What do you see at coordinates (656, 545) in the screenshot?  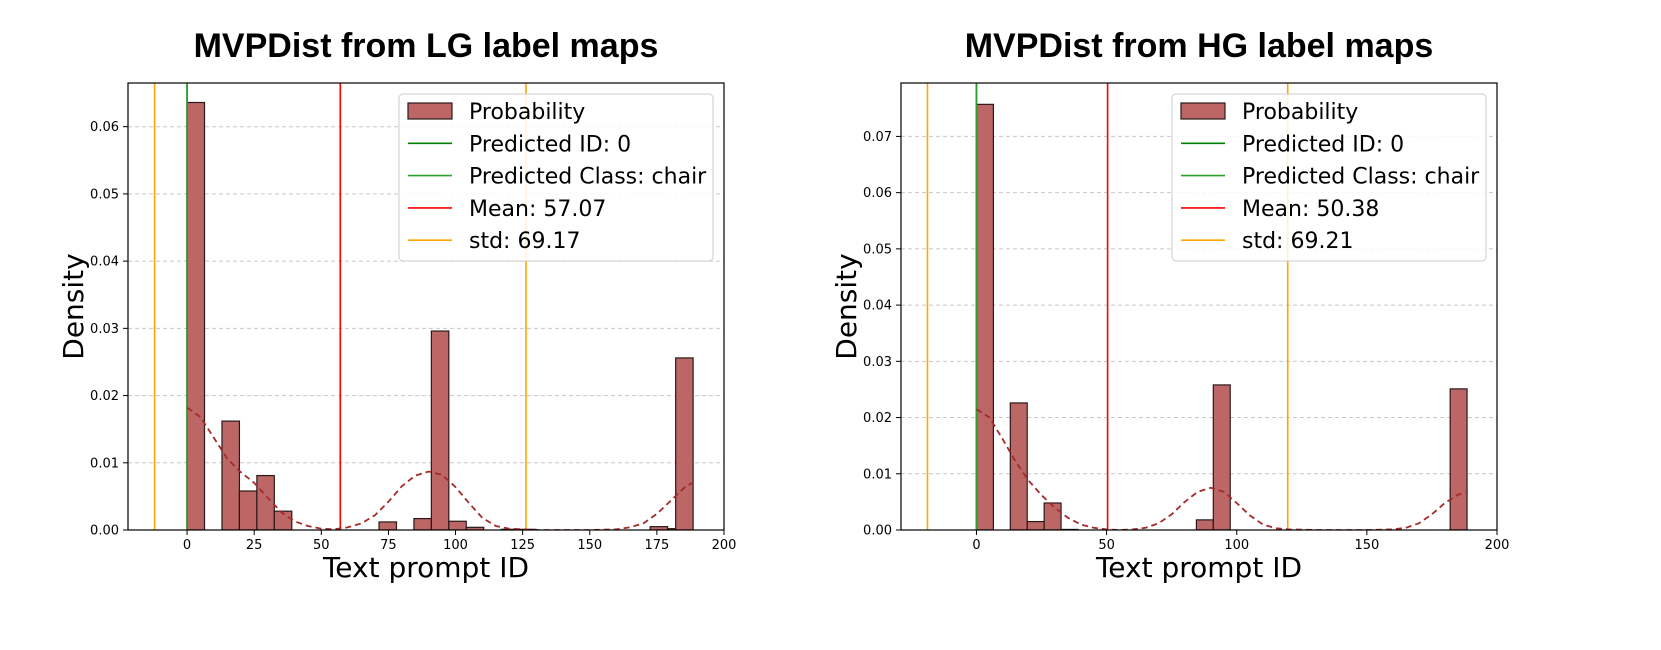 I see `x-tick-label: 175` at bounding box center [656, 545].